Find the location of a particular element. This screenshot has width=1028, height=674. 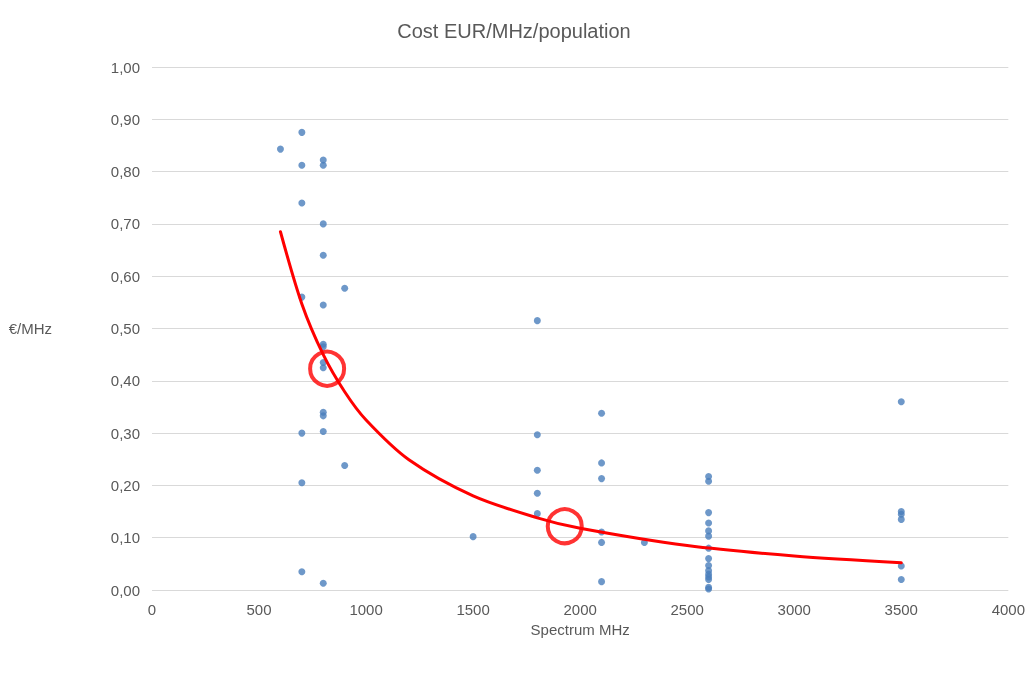

y-tick-label: 0,30 is located at coordinates (125, 433).